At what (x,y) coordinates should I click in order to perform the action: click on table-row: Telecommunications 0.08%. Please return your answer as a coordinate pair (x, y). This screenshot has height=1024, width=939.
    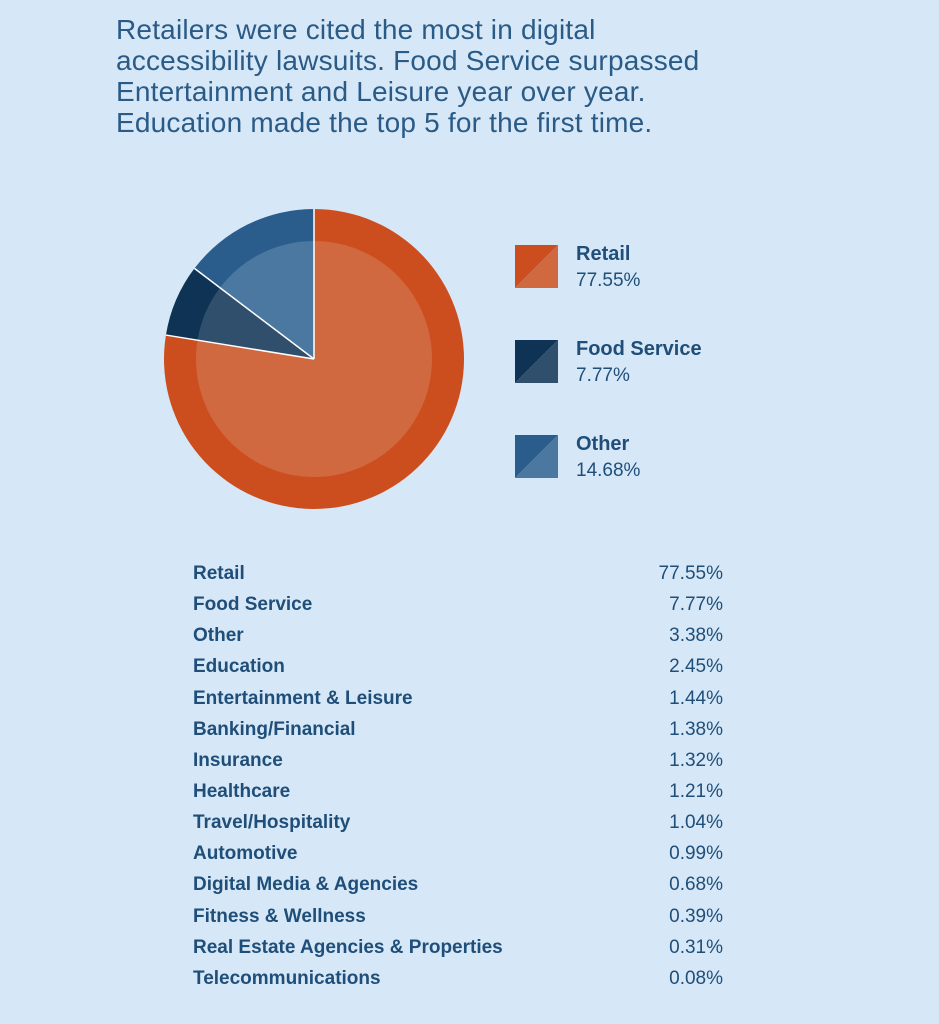
    Looking at the image, I should click on (458, 980).